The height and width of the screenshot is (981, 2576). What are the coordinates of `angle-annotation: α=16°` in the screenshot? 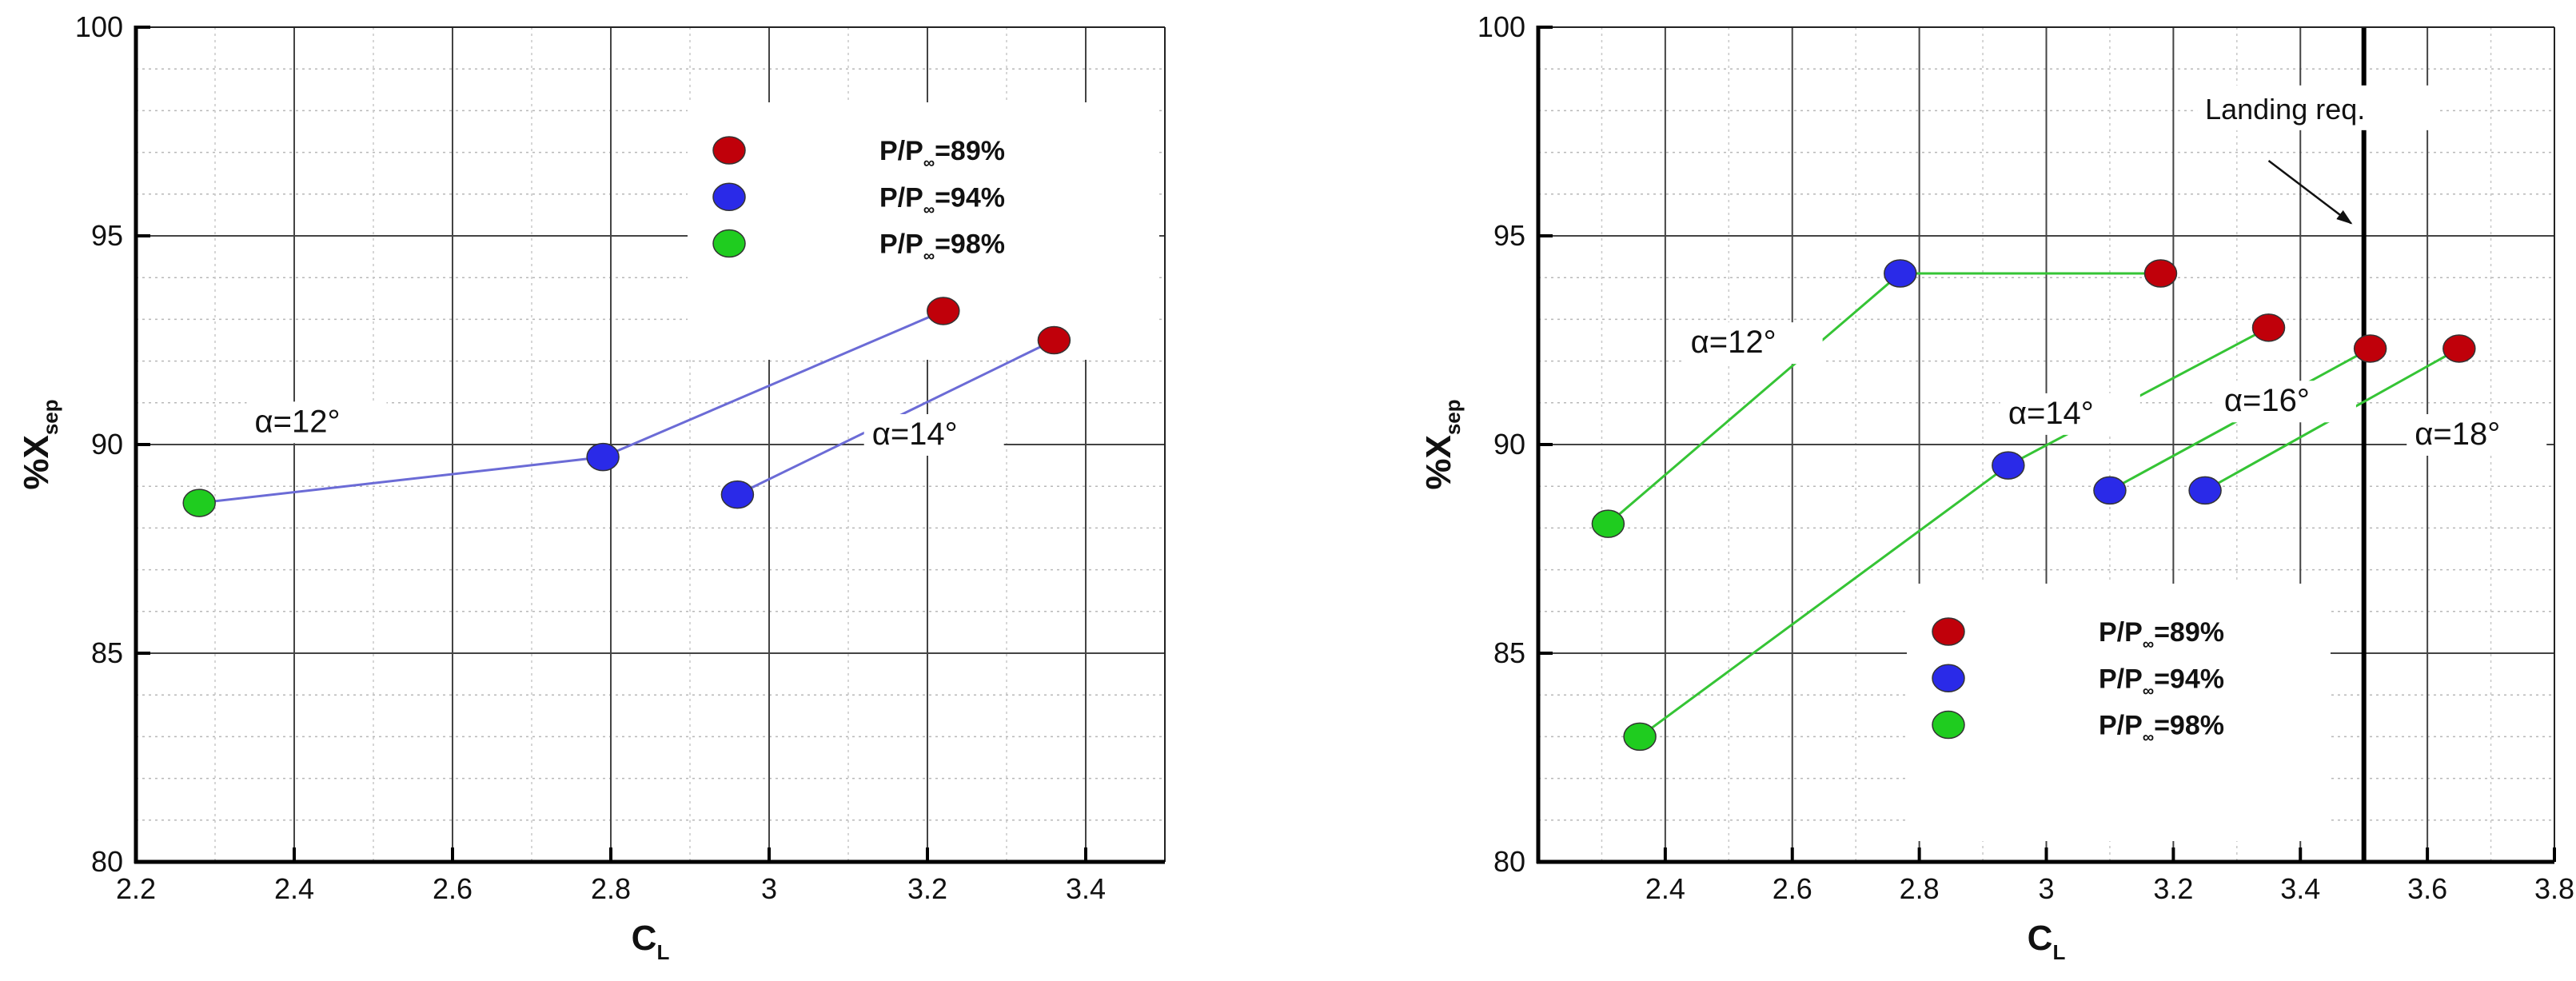 It's located at (2267, 400).